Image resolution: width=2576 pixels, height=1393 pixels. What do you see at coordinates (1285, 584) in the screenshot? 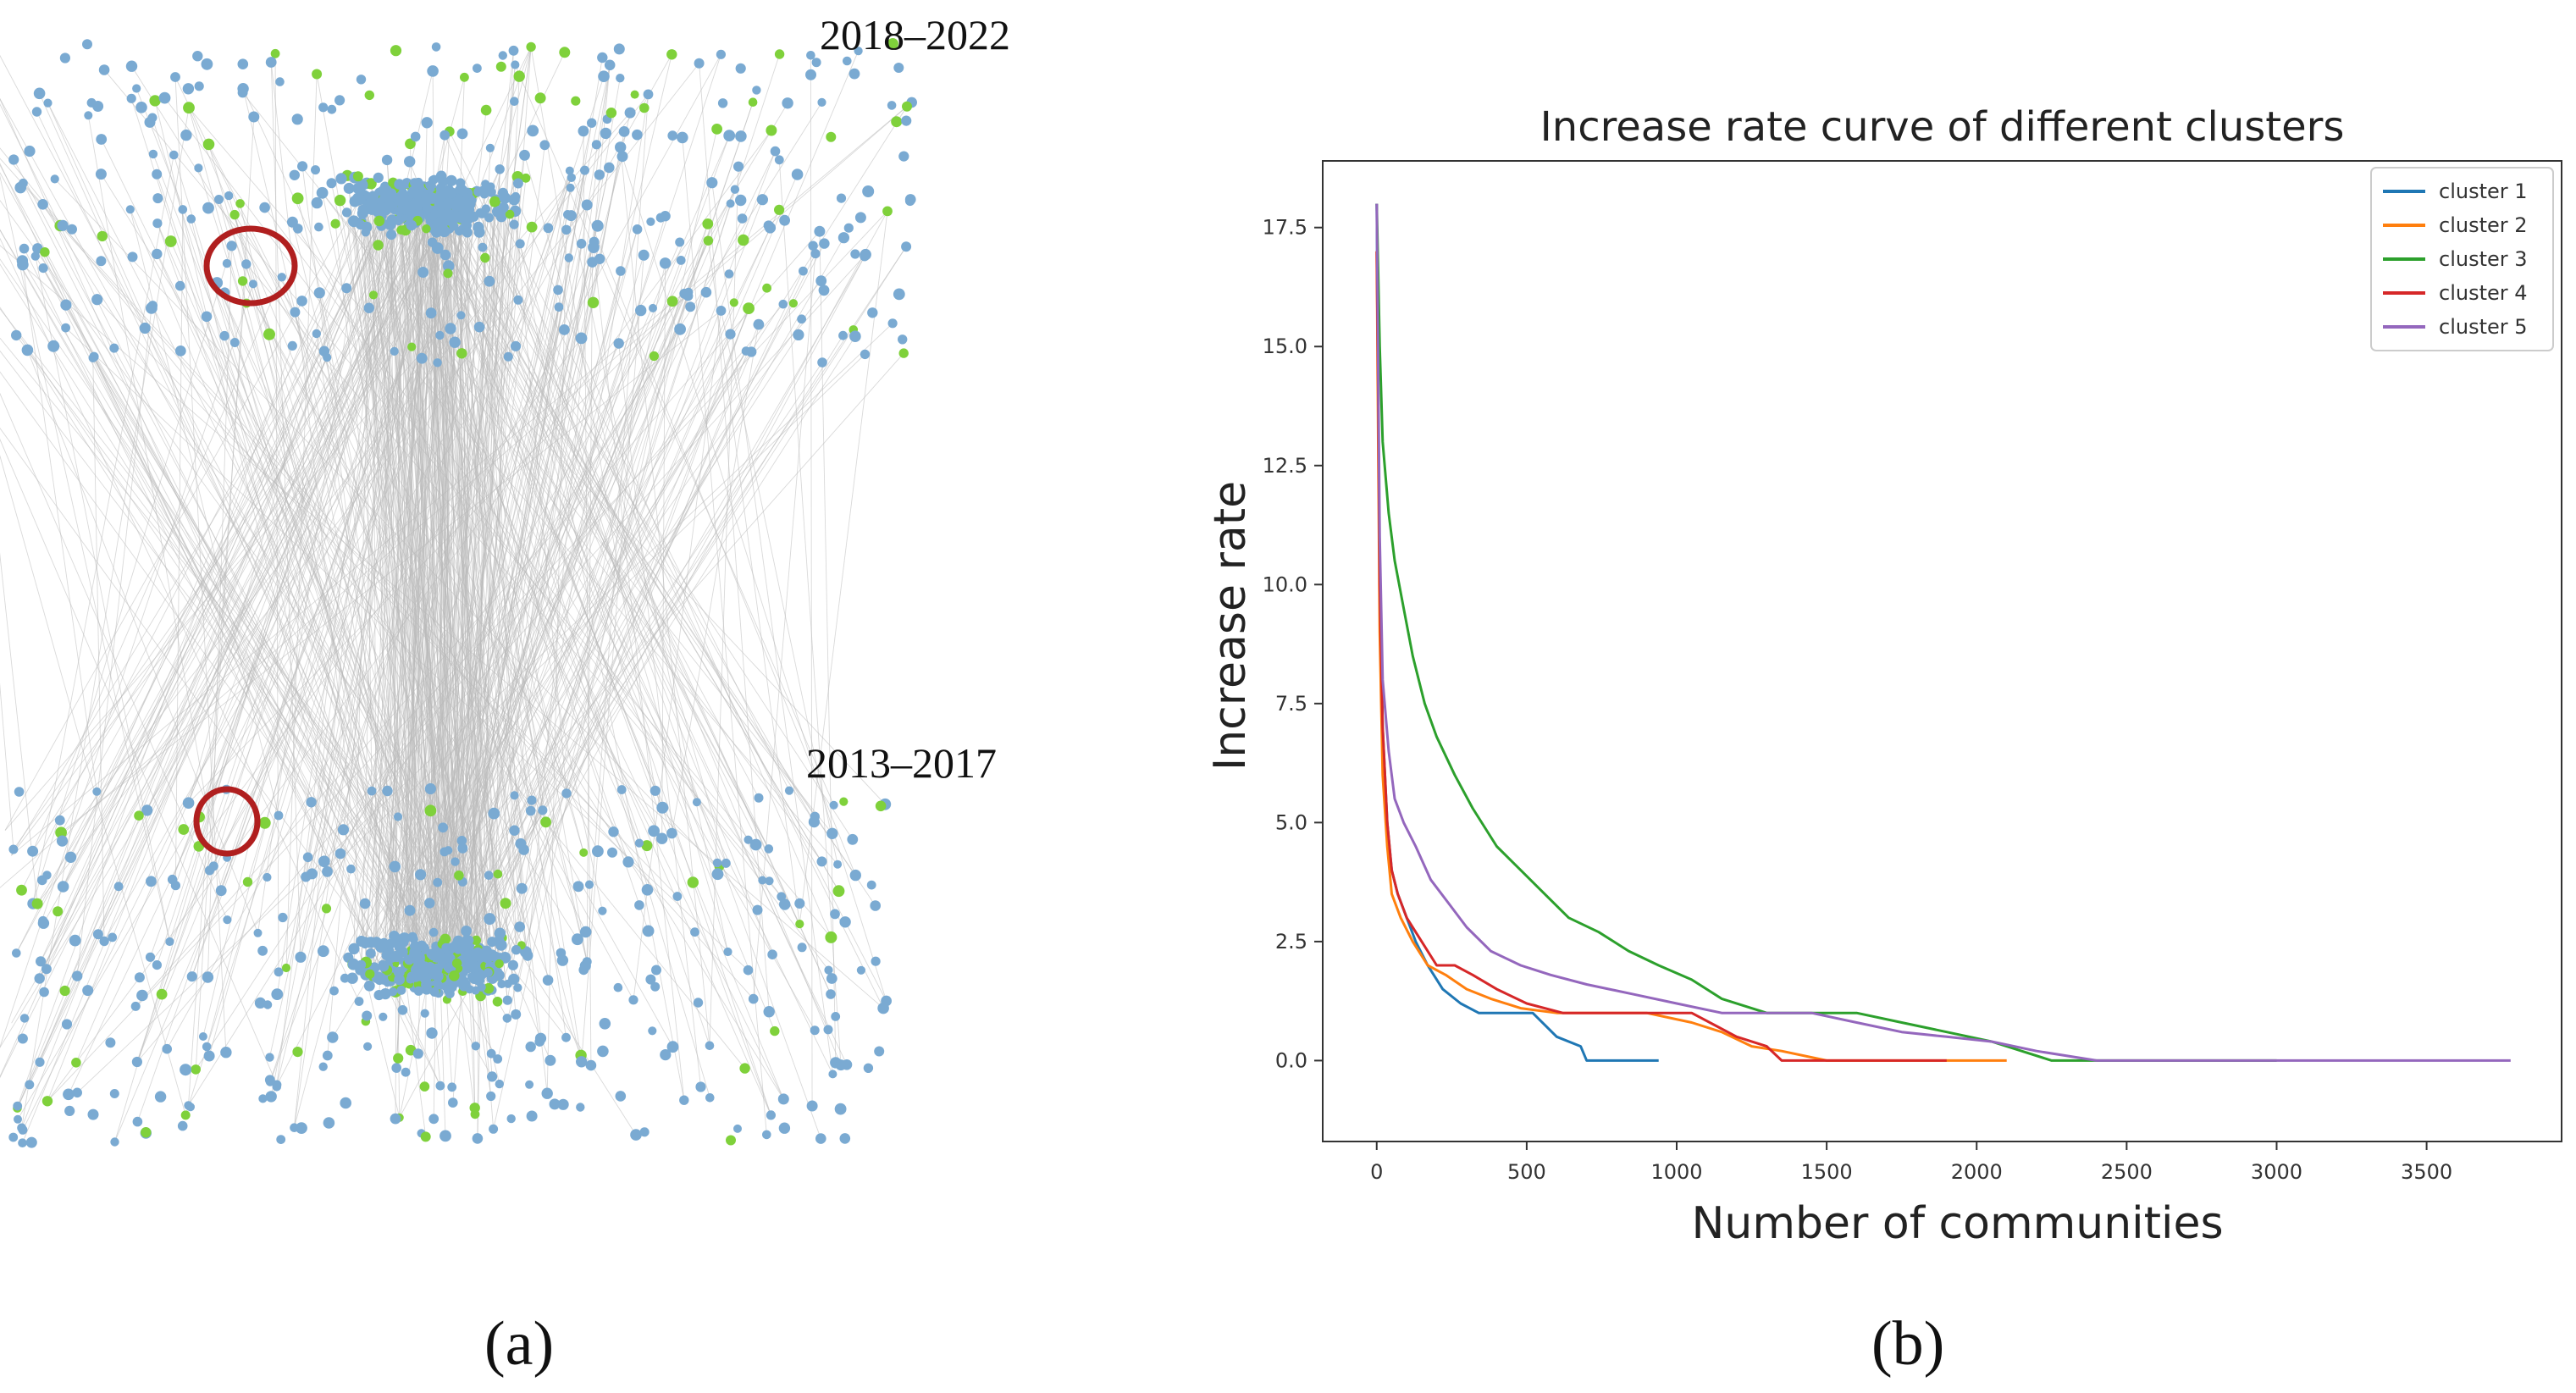
I see `y-tick-label: 10.0` at bounding box center [1285, 584].